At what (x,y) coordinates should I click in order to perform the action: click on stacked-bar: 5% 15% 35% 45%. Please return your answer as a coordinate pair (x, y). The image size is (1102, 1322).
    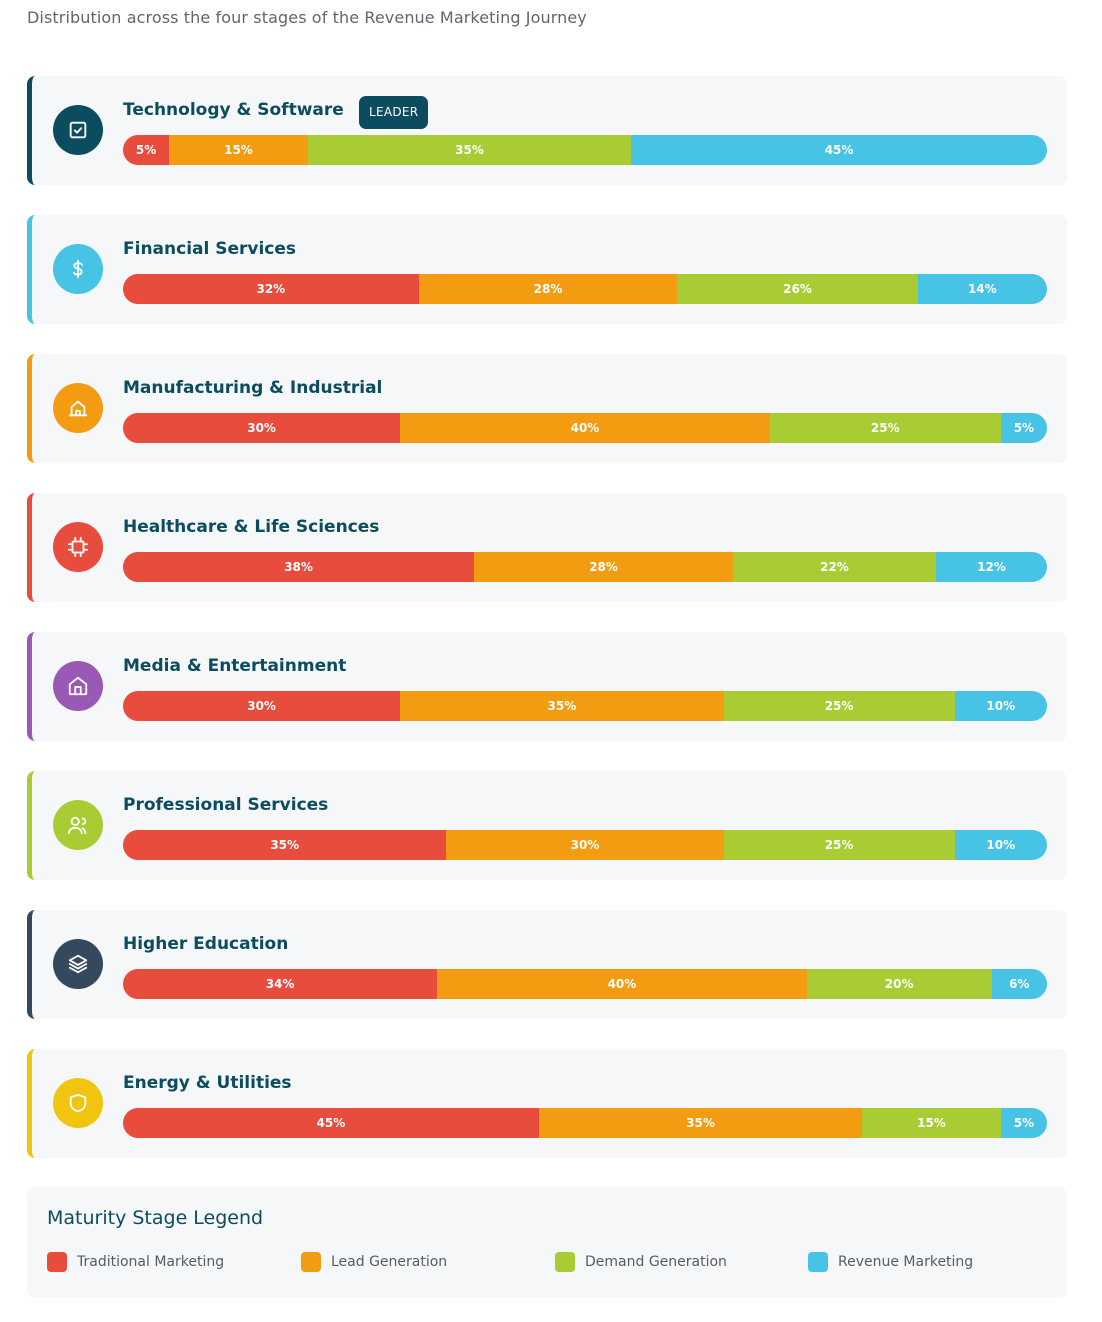
    Looking at the image, I should click on (585, 150).